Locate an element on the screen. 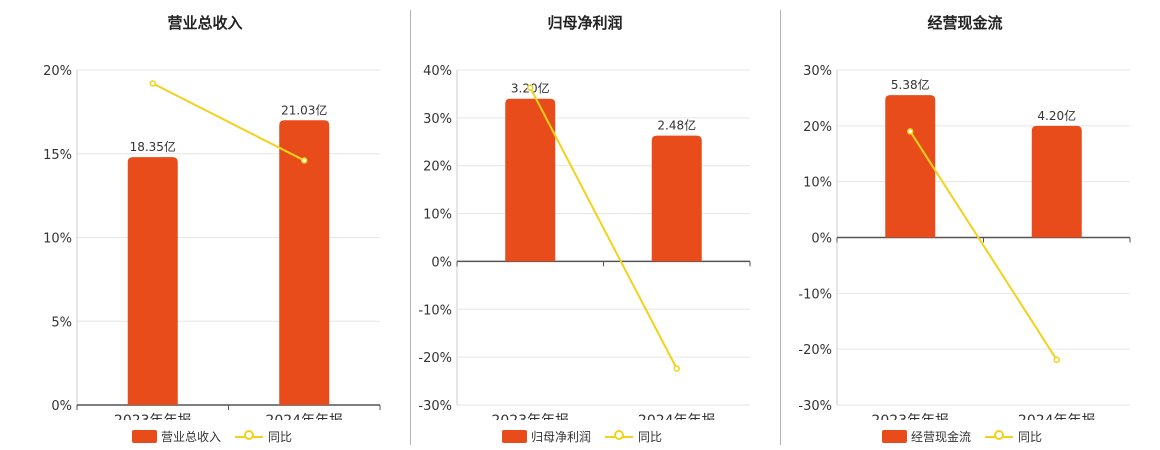 This screenshot has width=1160, height=450. legend-bar-label: 归母净利润 is located at coordinates (561, 437).